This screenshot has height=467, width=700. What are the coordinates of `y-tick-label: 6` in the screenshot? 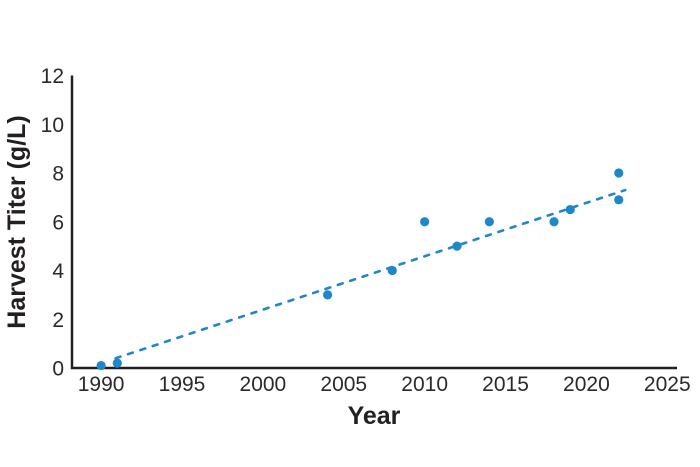 It's located at (58, 222).